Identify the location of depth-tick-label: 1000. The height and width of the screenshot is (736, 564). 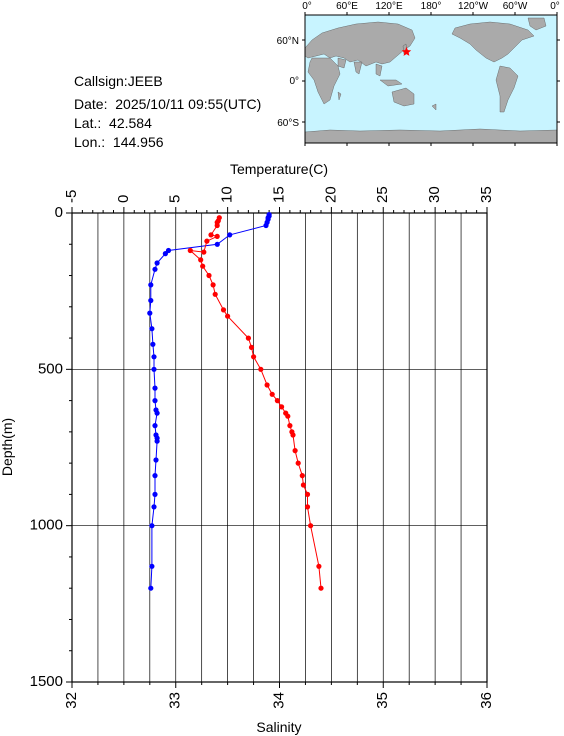
(46, 525).